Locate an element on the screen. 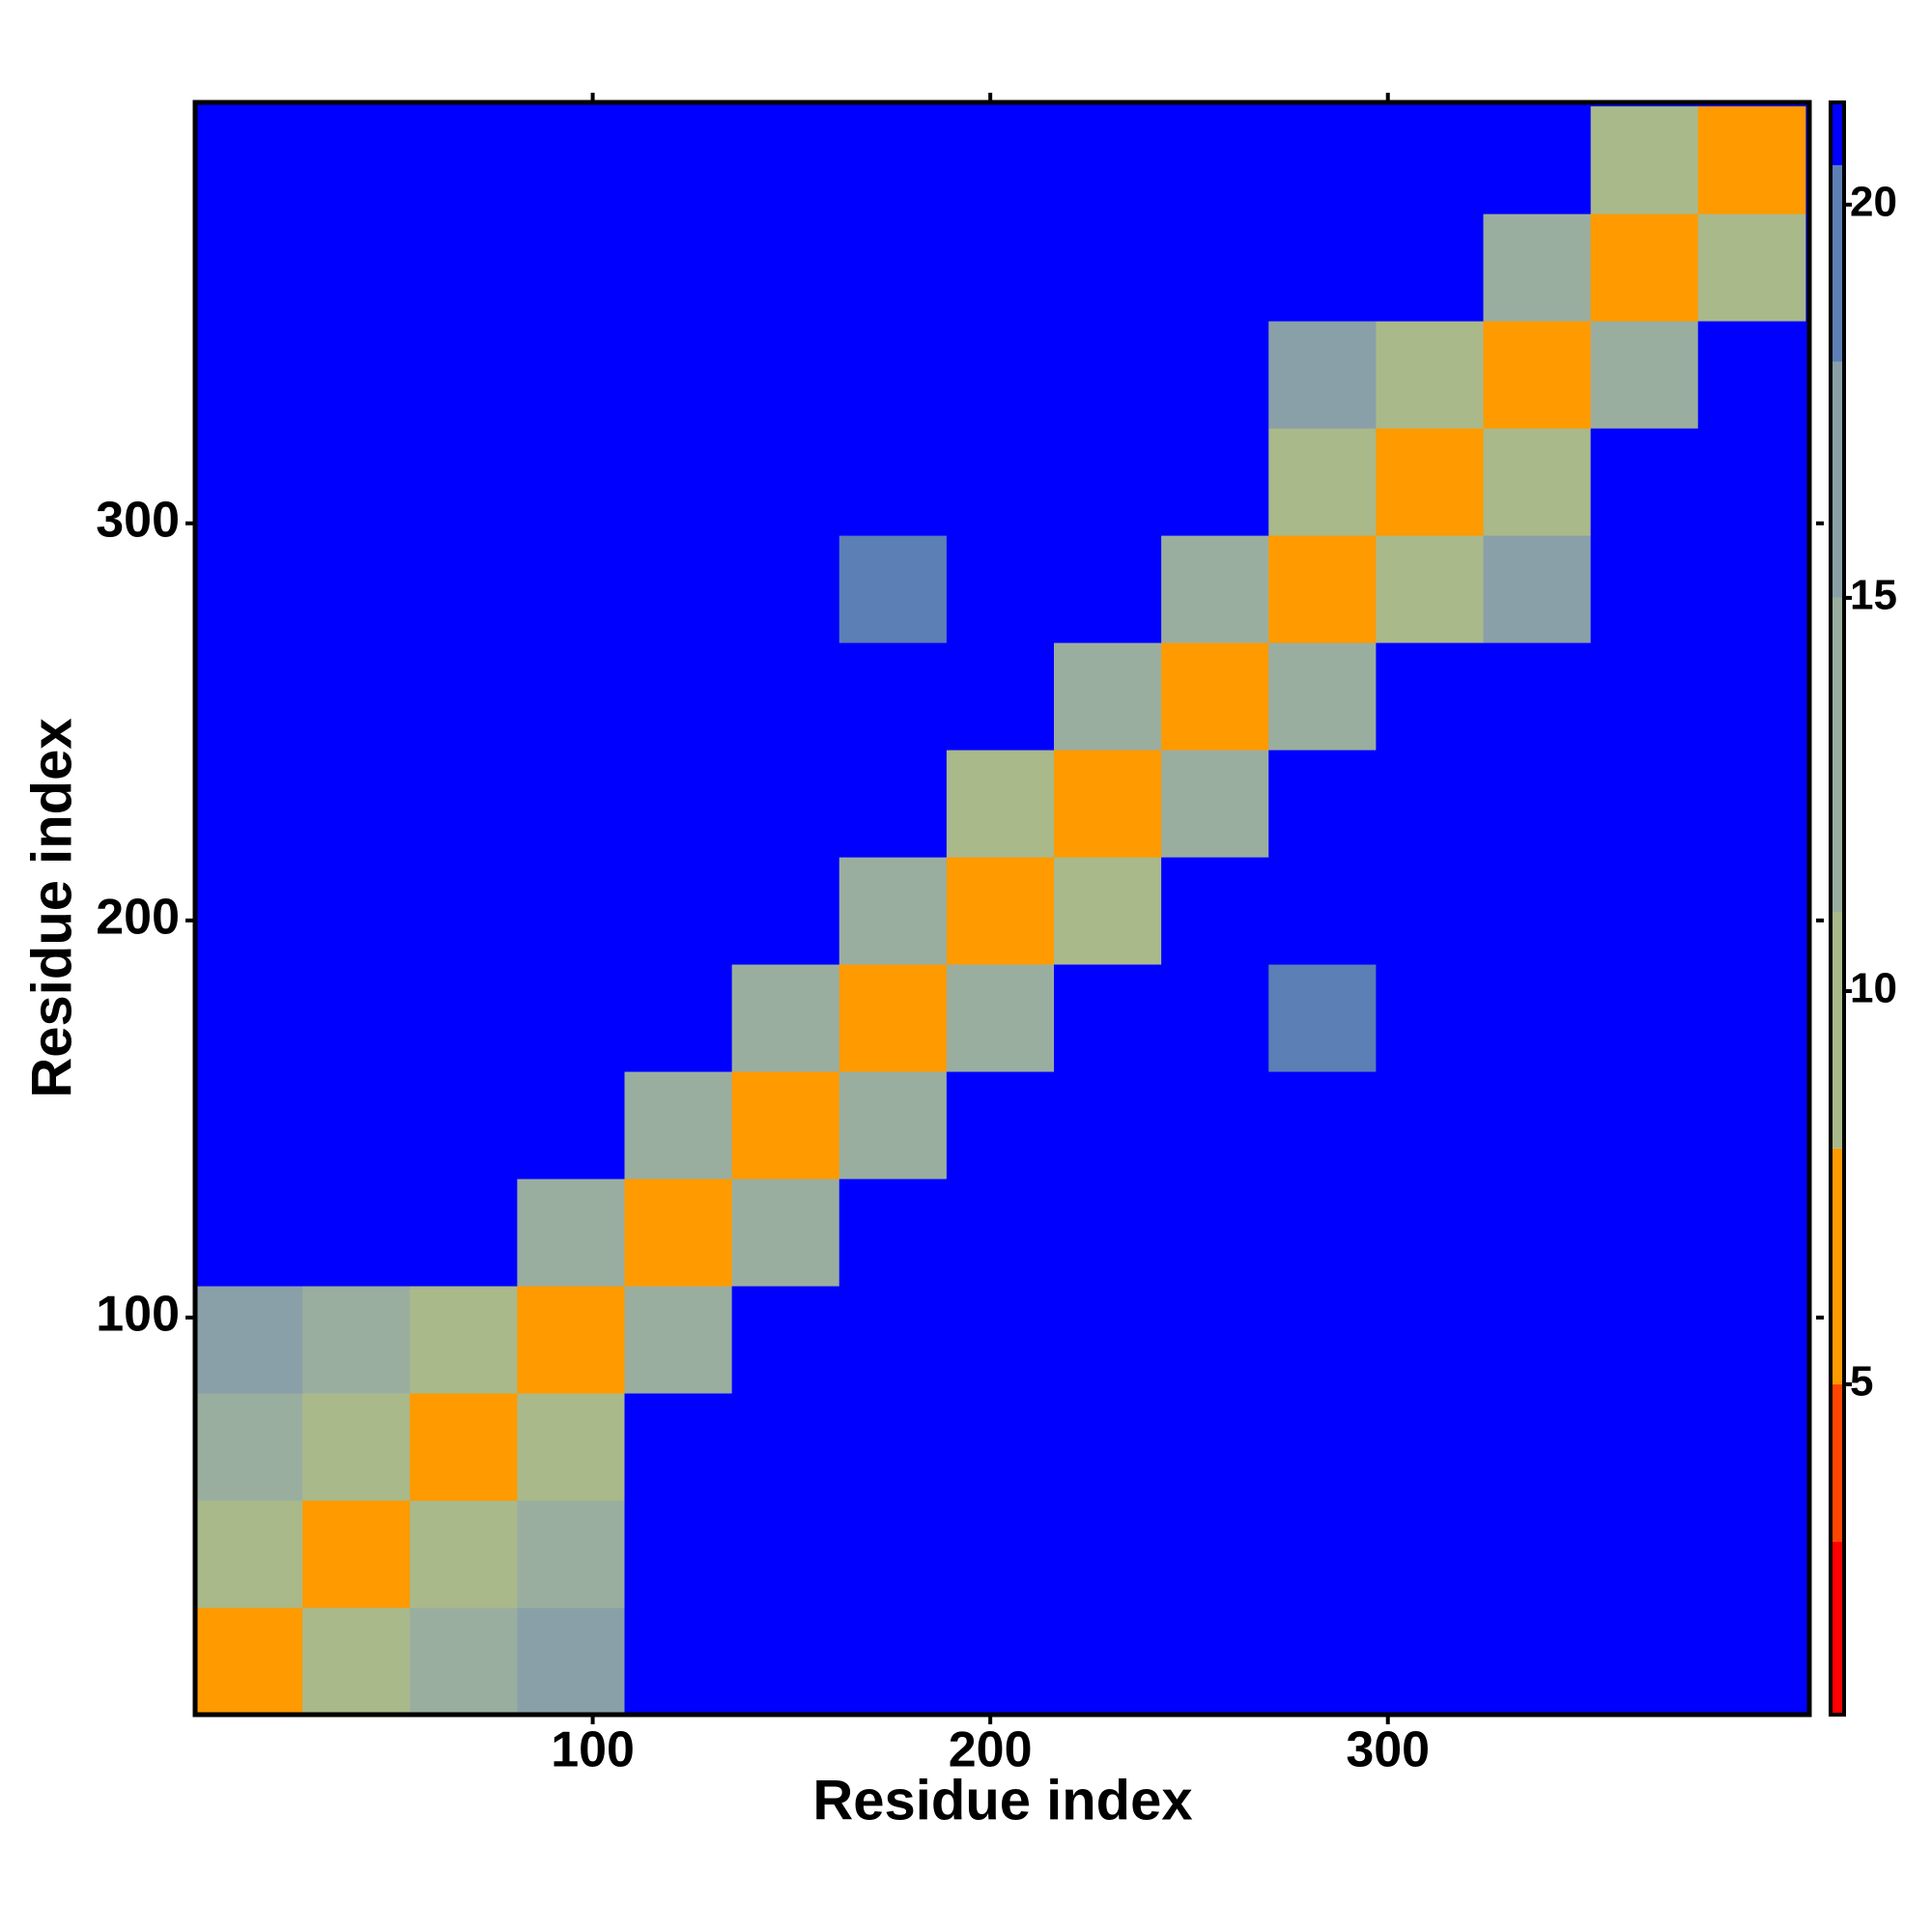  x-axis-label: Residue index is located at coordinates (1002, 1800).